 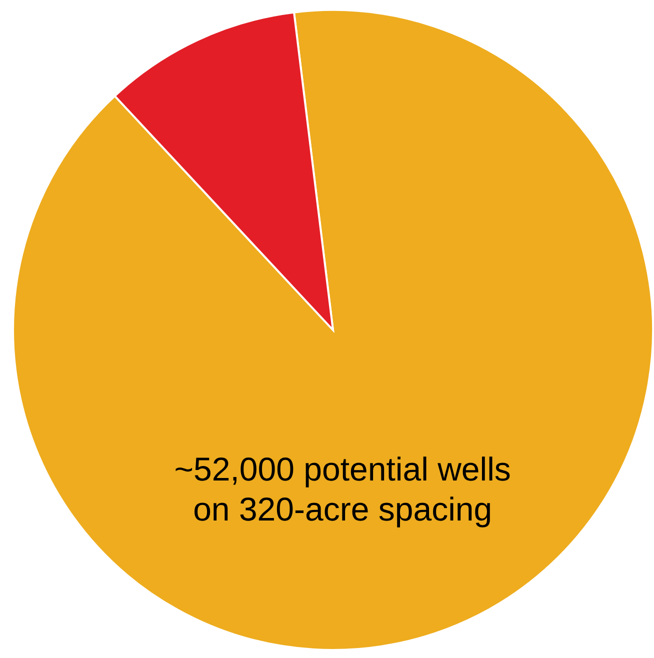 I want to click on slice-label: ~52,000 potential wells on 320-acre spacing, so click(x=342, y=489).